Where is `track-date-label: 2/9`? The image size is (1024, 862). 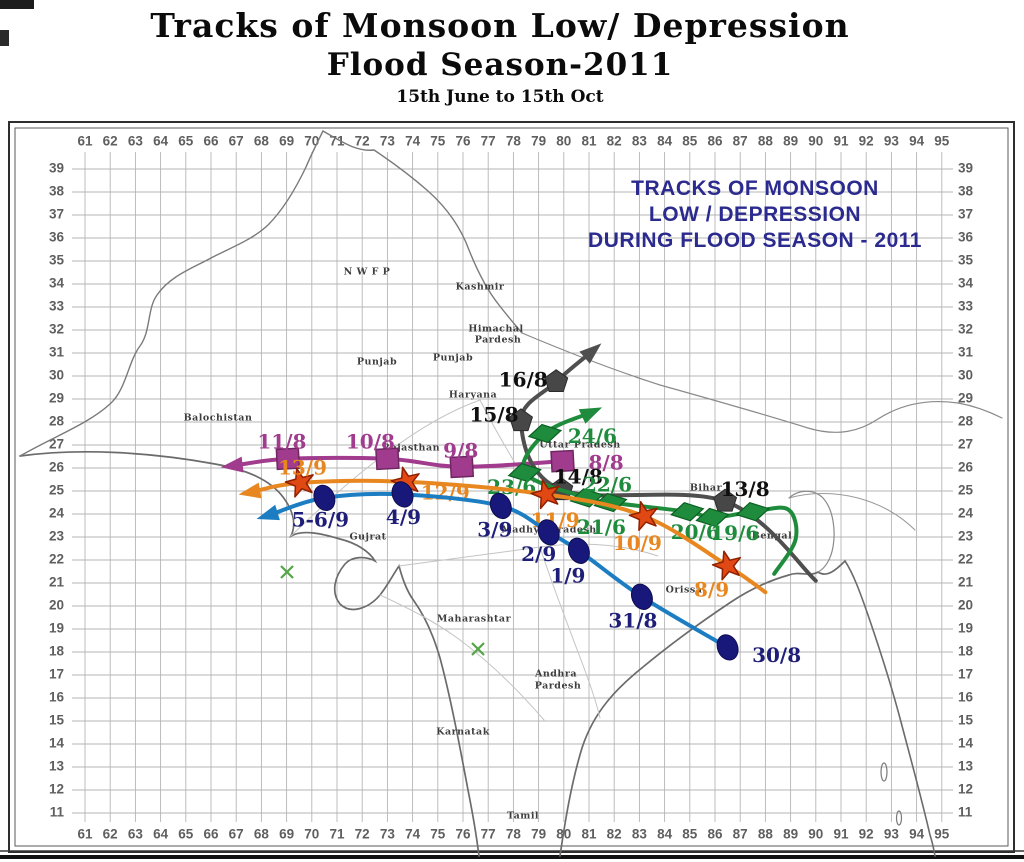
track-date-label: 2/9 is located at coordinates (538, 554).